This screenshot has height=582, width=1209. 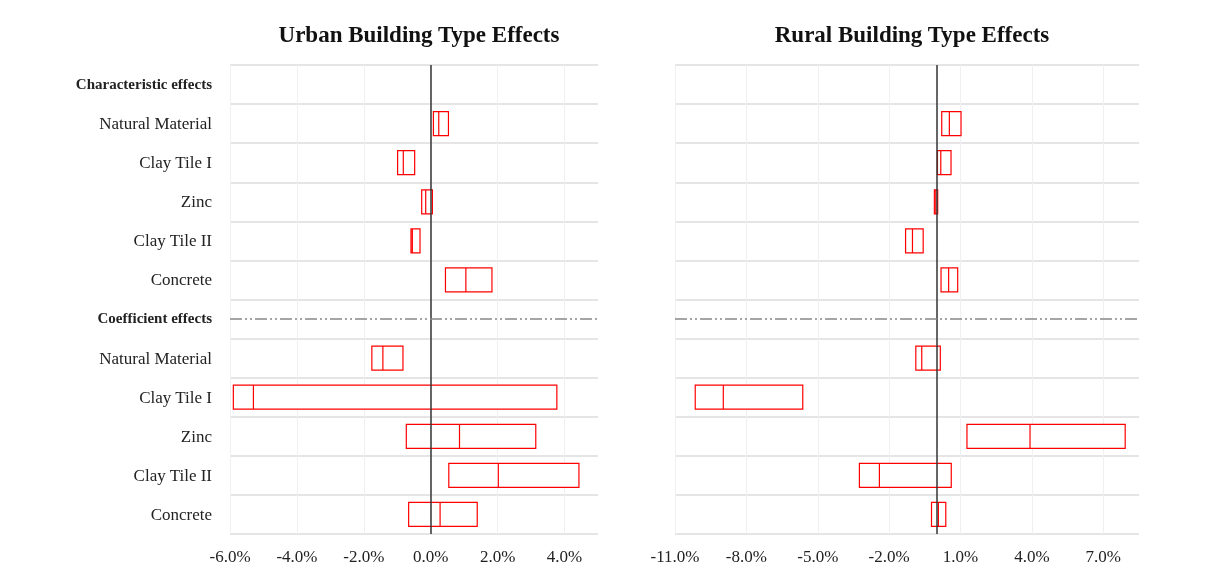 What do you see at coordinates (419, 34) in the screenshot?
I see `chart-title: Urban Building Type Effects` at bounding box center [419, 34].